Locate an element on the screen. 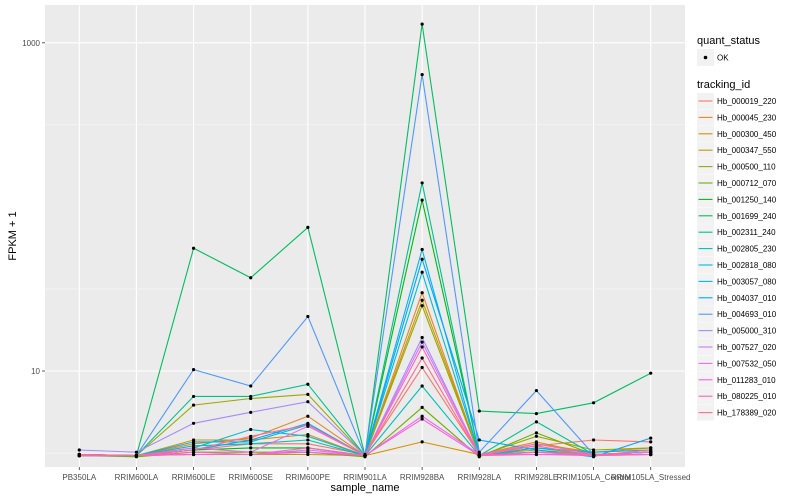 Image resolution: width=800 pixels, height=500 pixels. legend-label: Hb_003057_080 is located at coordinates (747, 281).